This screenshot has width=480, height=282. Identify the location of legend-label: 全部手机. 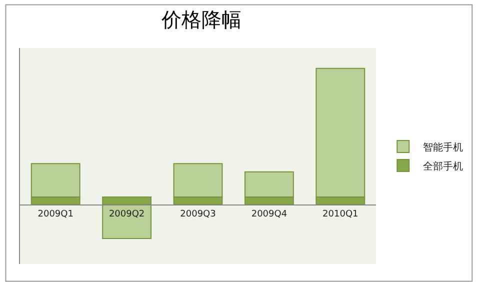
(443, 166).